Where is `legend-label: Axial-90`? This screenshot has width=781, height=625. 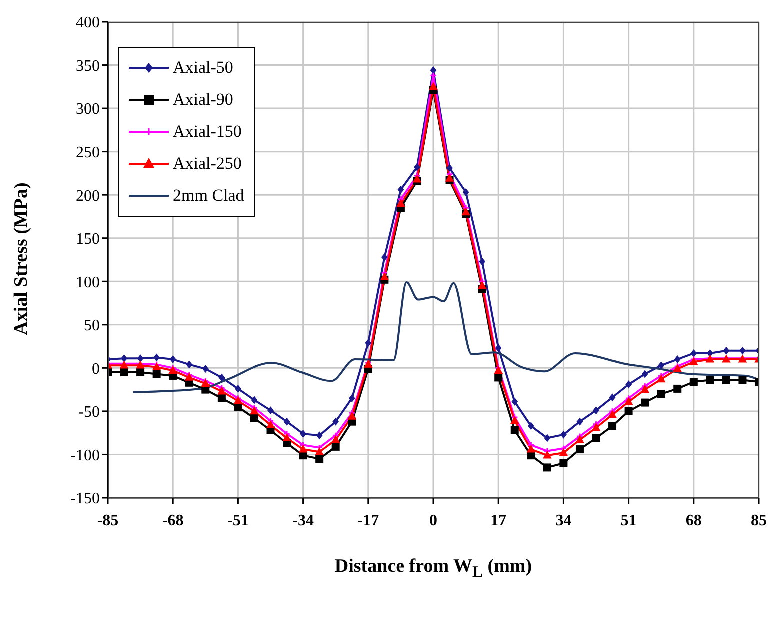
legend-label: Axial-90 is located at coordinates (203, 100).